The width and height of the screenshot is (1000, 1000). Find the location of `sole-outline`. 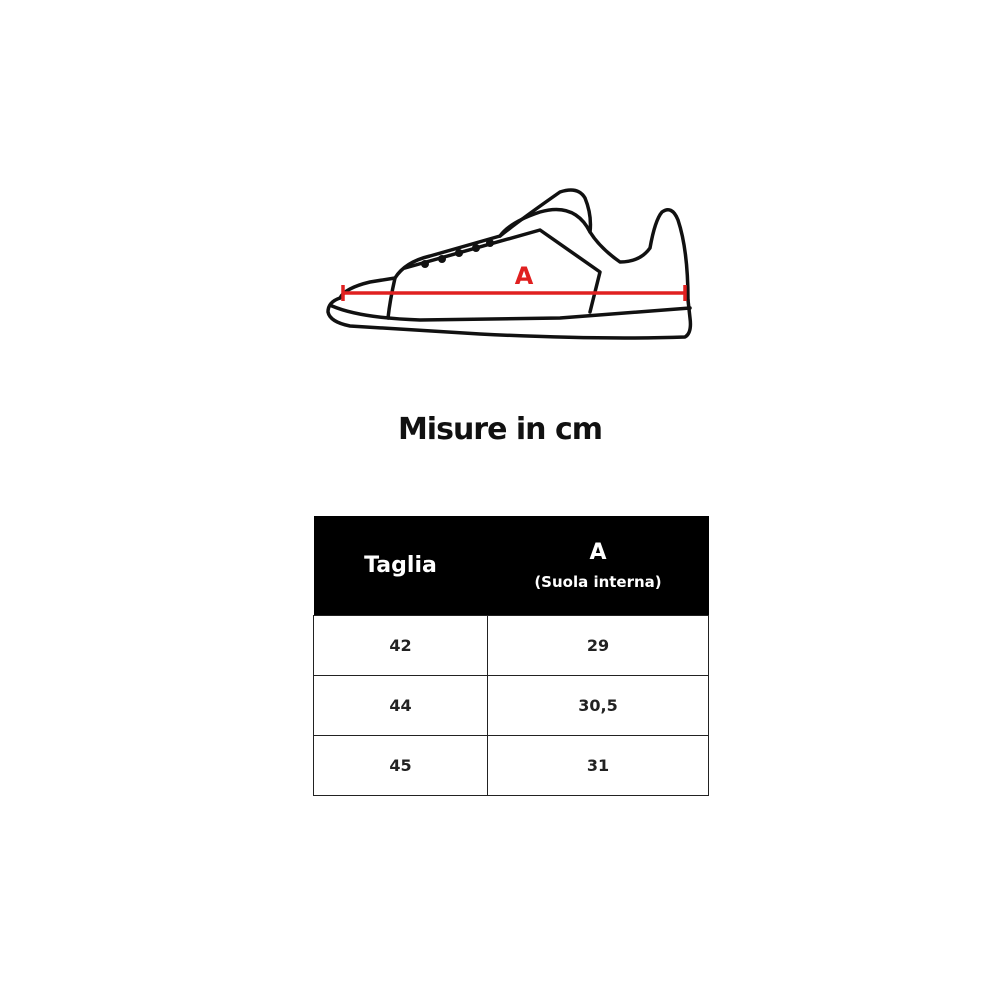

sole-outline is located at coordinates (509, 318).